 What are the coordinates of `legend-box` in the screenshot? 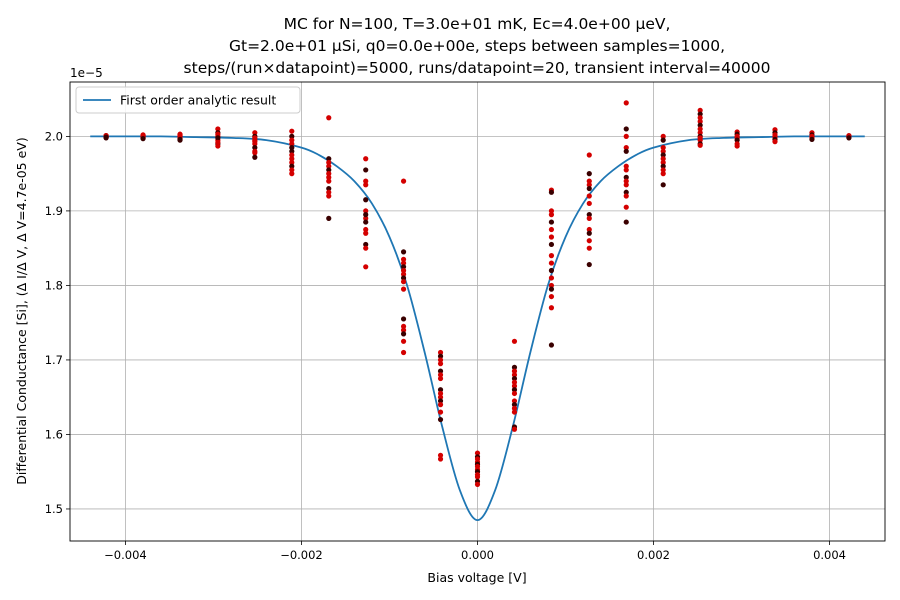 It's located at (188, 100).